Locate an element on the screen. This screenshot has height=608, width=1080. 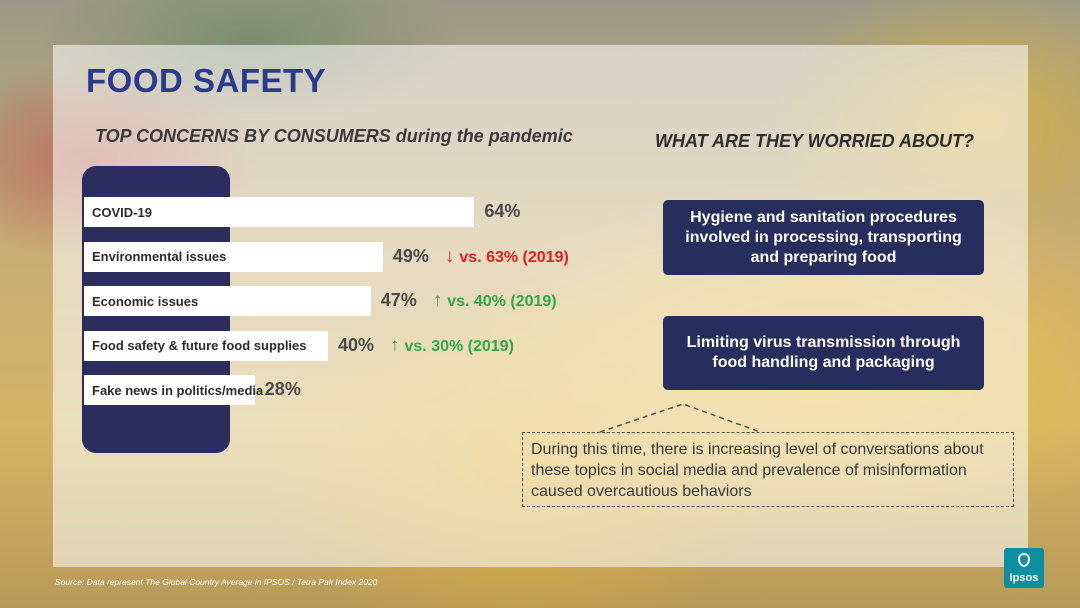
comparison-text: vs. 40% (2019) is located at coordinates (502, 301).